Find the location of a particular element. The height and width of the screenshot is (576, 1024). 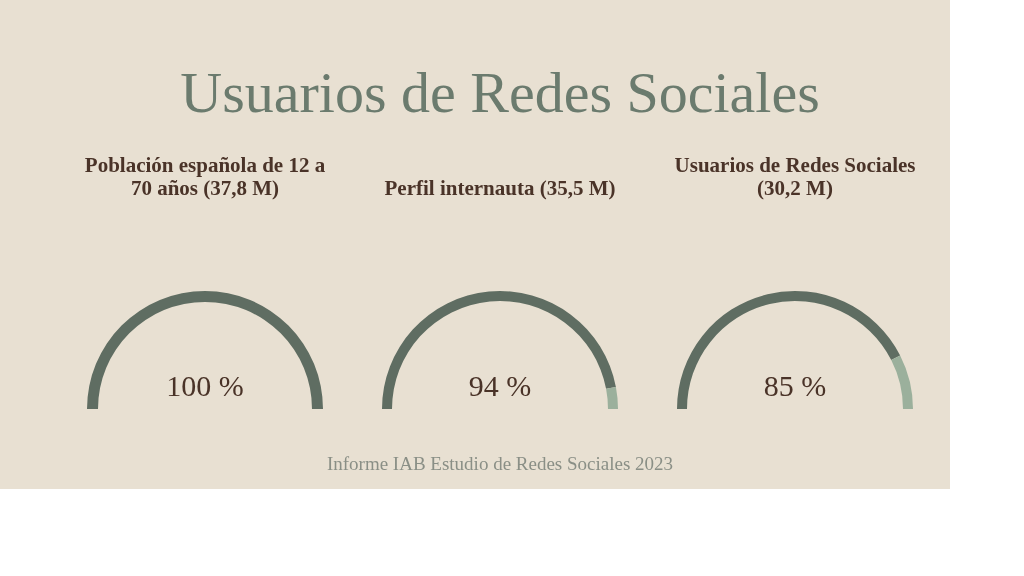

data-label: 85 % is located at coordinates (795, 385).